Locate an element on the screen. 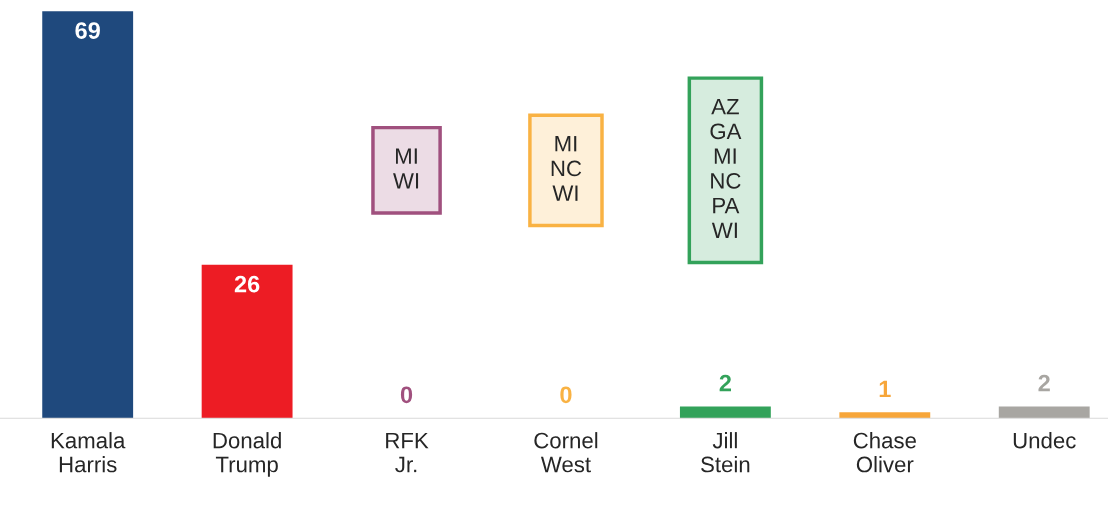 The image size is (1108, 510). annotation: MI WI is located at coordinates (406, 168).